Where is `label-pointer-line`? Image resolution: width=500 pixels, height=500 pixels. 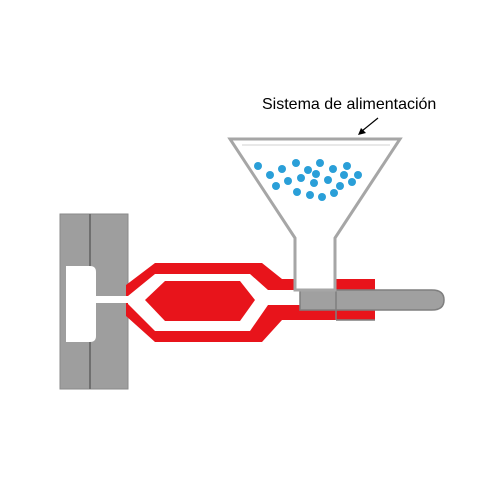 label-pointer-line is located at coordinates (370, 124).